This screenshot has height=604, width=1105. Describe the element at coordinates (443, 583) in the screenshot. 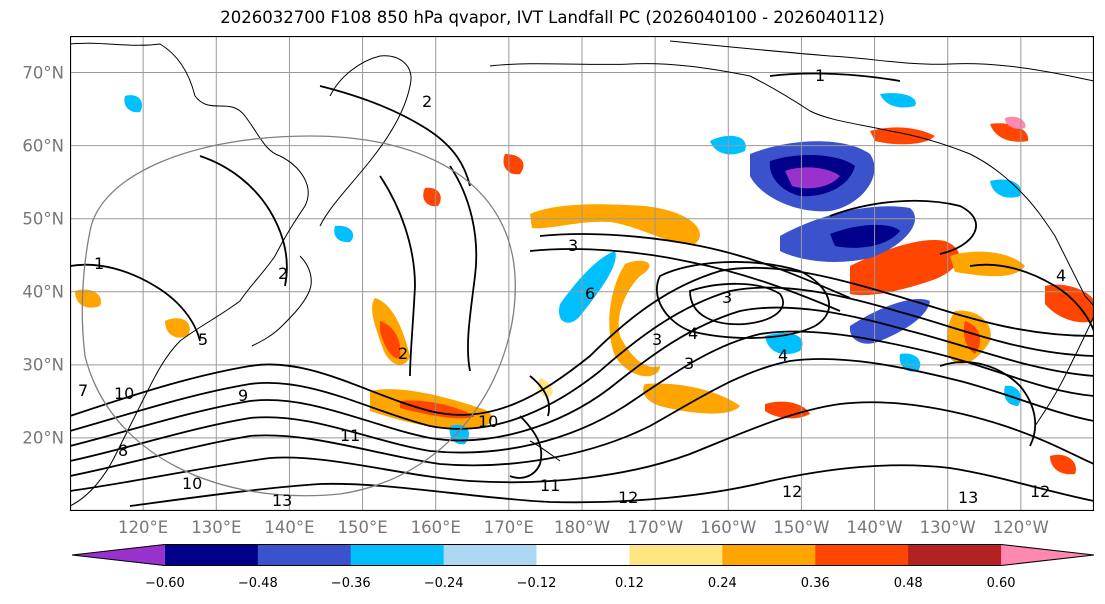

I see `colorbar-tick-label: −0.24` at that location.